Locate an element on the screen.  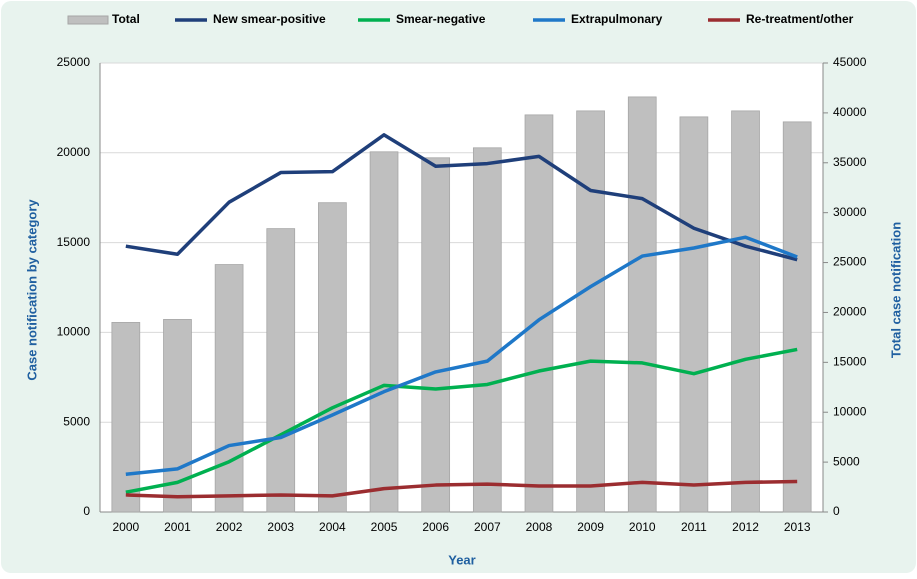
x-tick-label: 2013 is located at coordinates (797, 527).